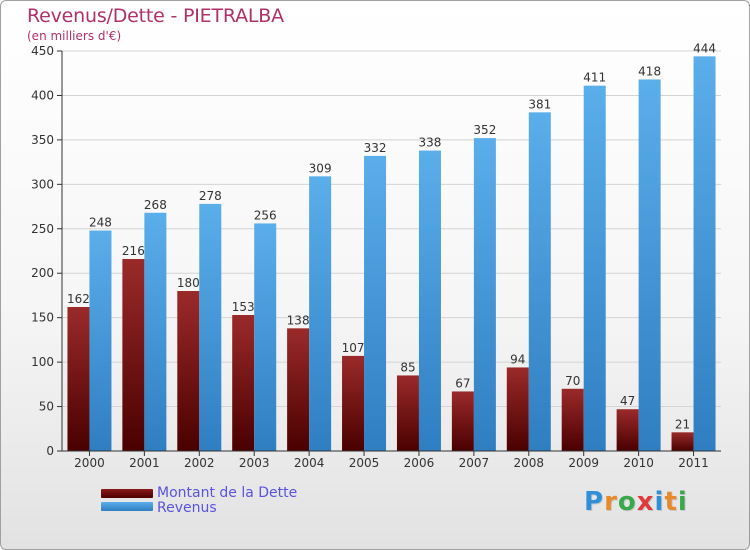  What do you see at coordinates (611, 502) in the screenshot?
I see `logo-letter: r` at bounding box center [611, 502].